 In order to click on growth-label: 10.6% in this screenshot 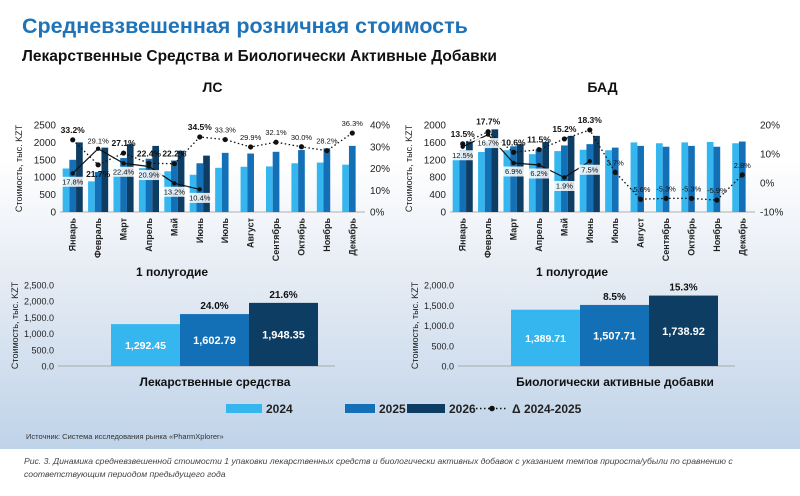, I will do `click(513, 142)`.